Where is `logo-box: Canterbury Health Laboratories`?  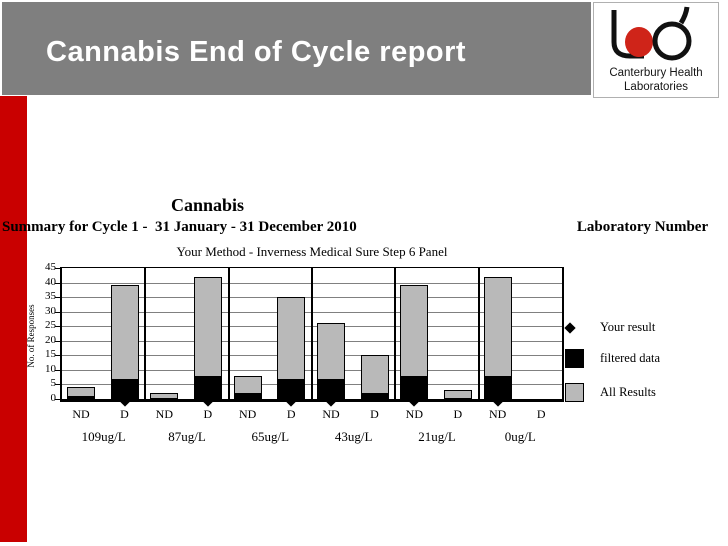
logo-box: Canterbury Health Laboratories is located at coordinates (656, 50).